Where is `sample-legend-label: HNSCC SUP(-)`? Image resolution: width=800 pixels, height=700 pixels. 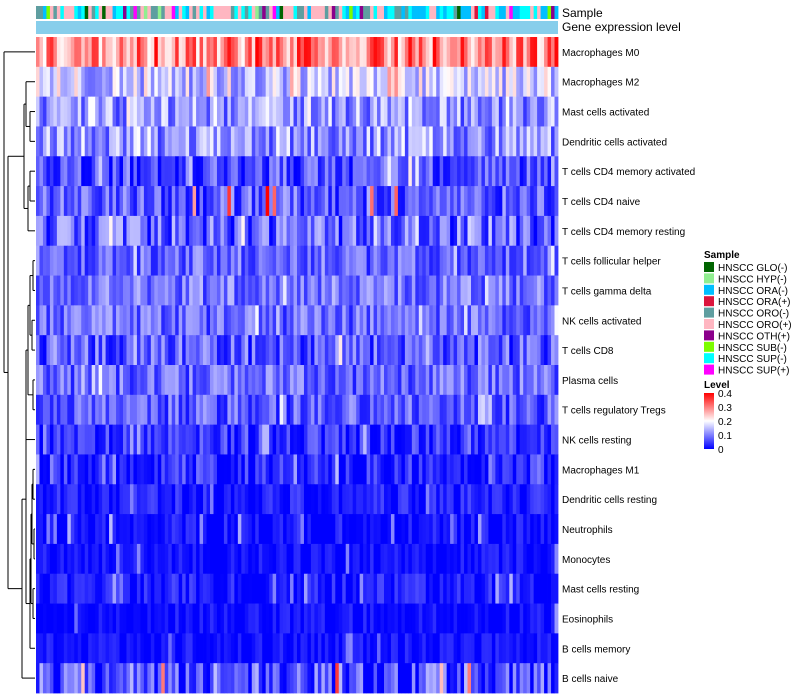 sample-legend-label: HNSCC SUP(-) is located at coordinates (752, 359).